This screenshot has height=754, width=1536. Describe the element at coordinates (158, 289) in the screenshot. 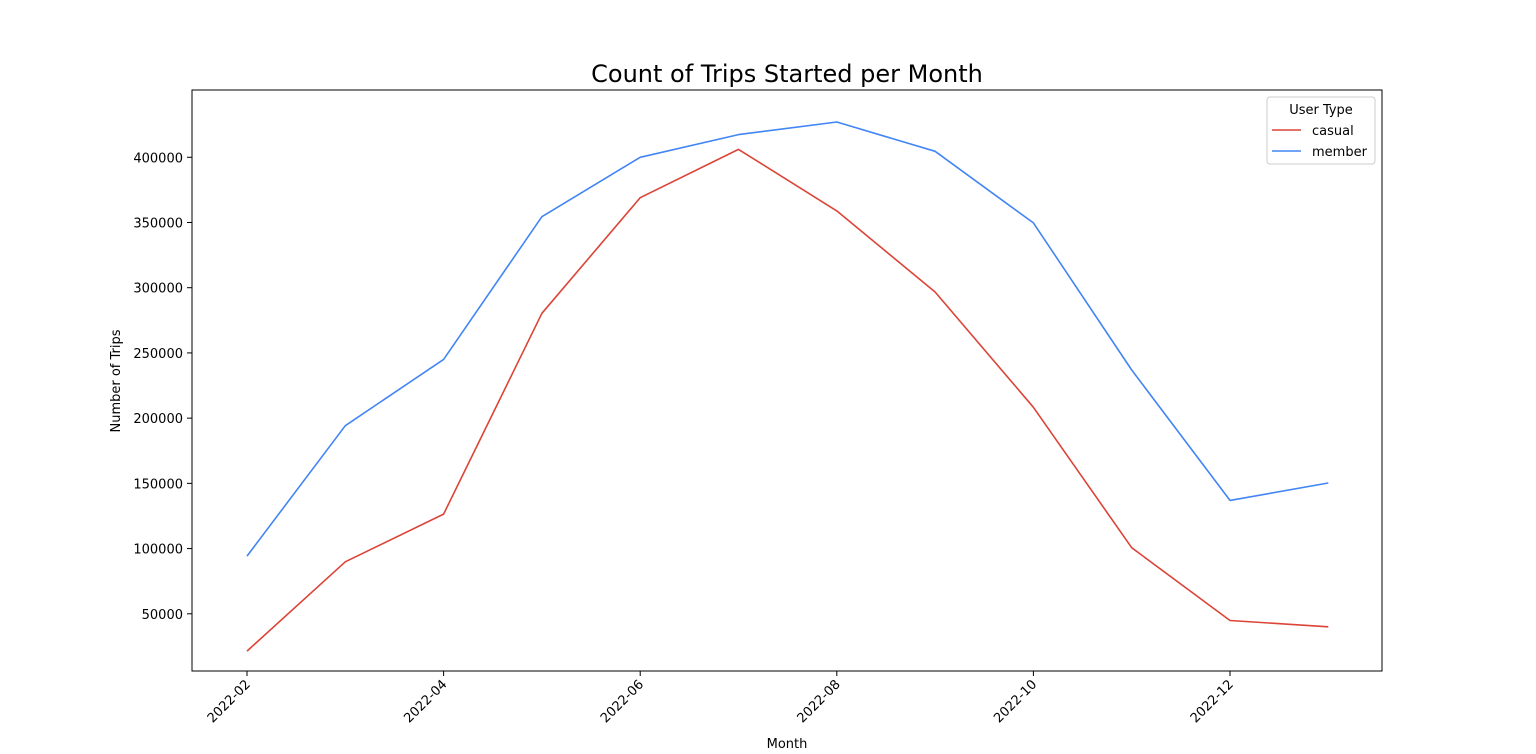

I see `y-tick-label: 300000` at that location.